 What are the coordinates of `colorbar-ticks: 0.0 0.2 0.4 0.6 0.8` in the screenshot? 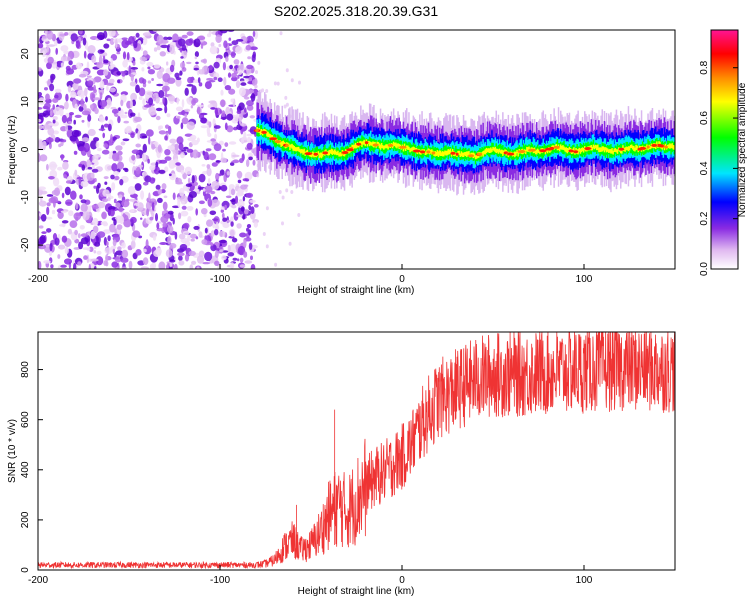 It's located at (718, 168).